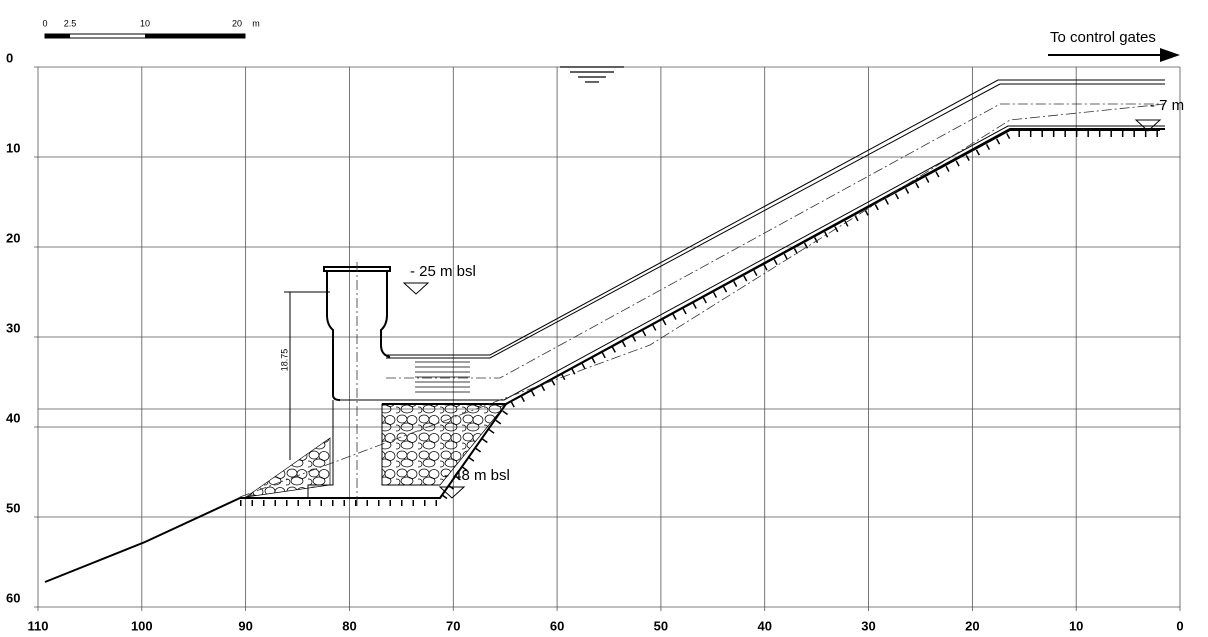 The image size is (1208, 637). What do you see at coordinates (256, 23) in the screenshot?
I see `scale-unit: m` at bounding box center [256, 23].